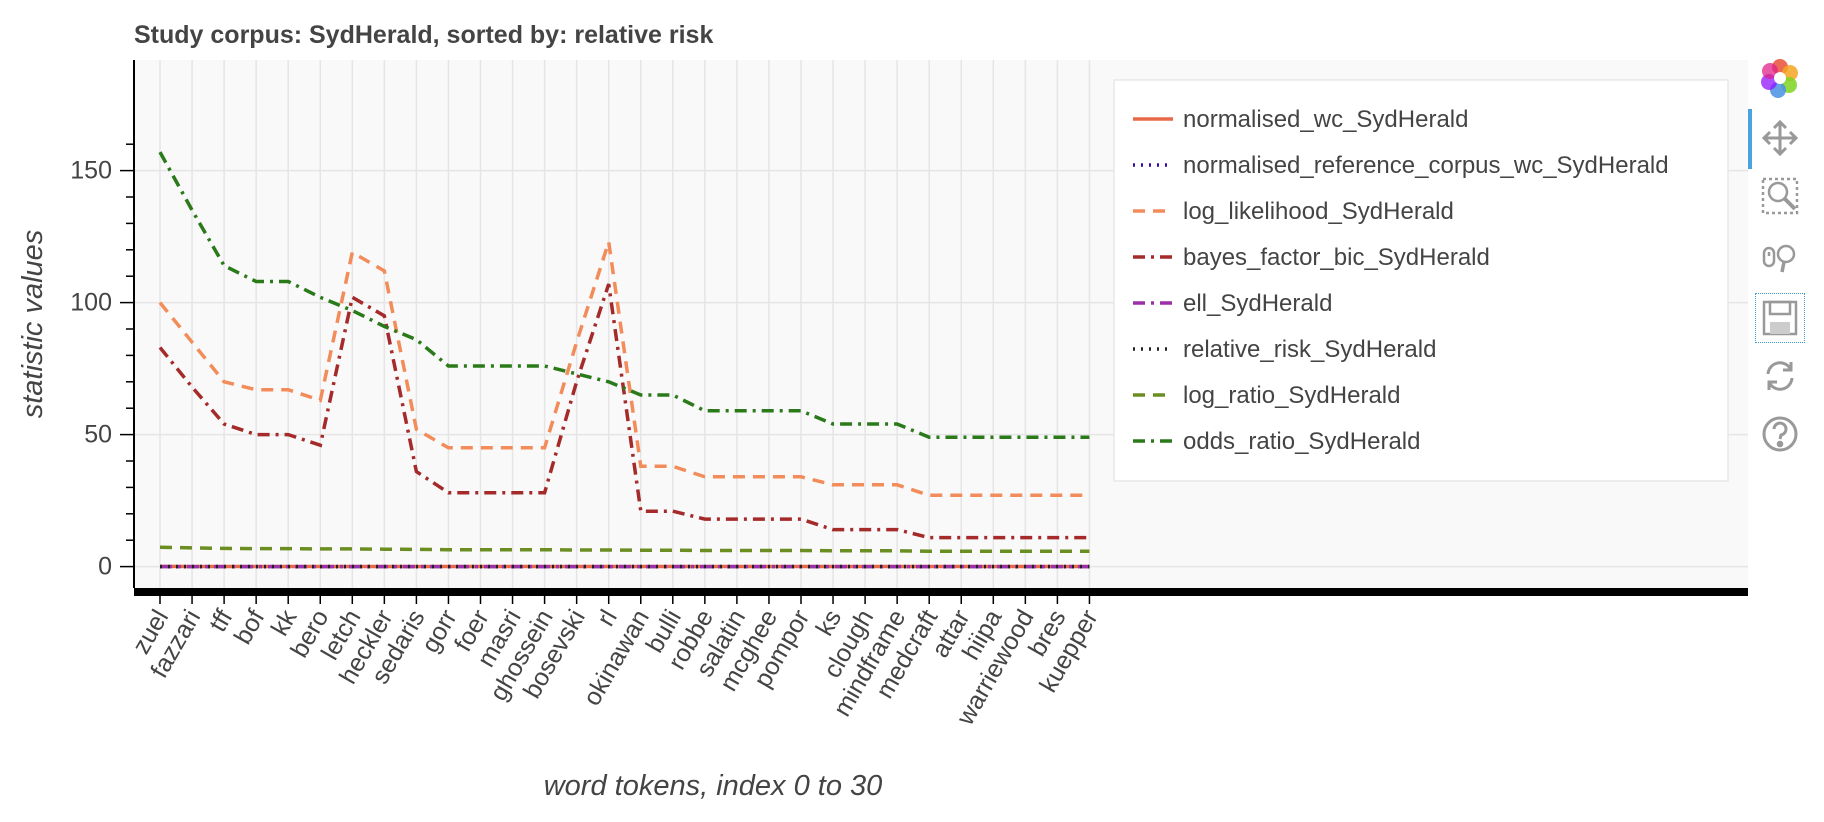  What do you see at coordinates (91, 303) in the screenshot?
I see `y-tick-label: 100` at bounding box center [91, 303].